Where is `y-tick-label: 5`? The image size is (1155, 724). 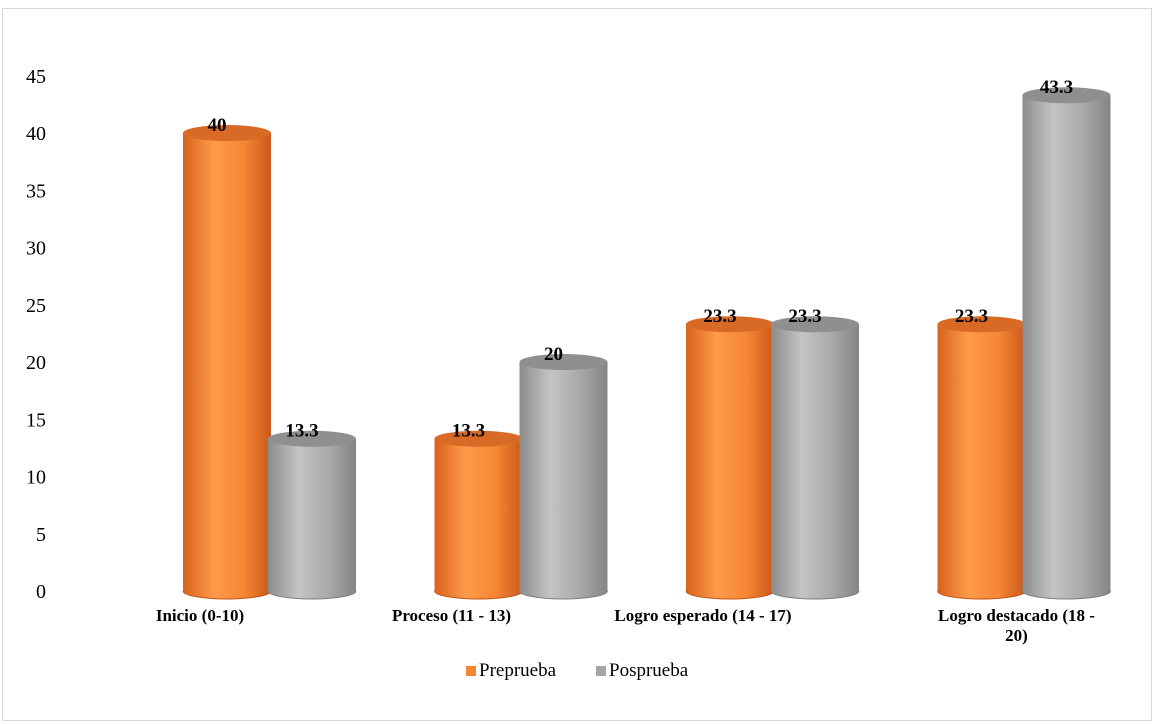 y-tick-label: 5 is located at coordinates (41, 535).